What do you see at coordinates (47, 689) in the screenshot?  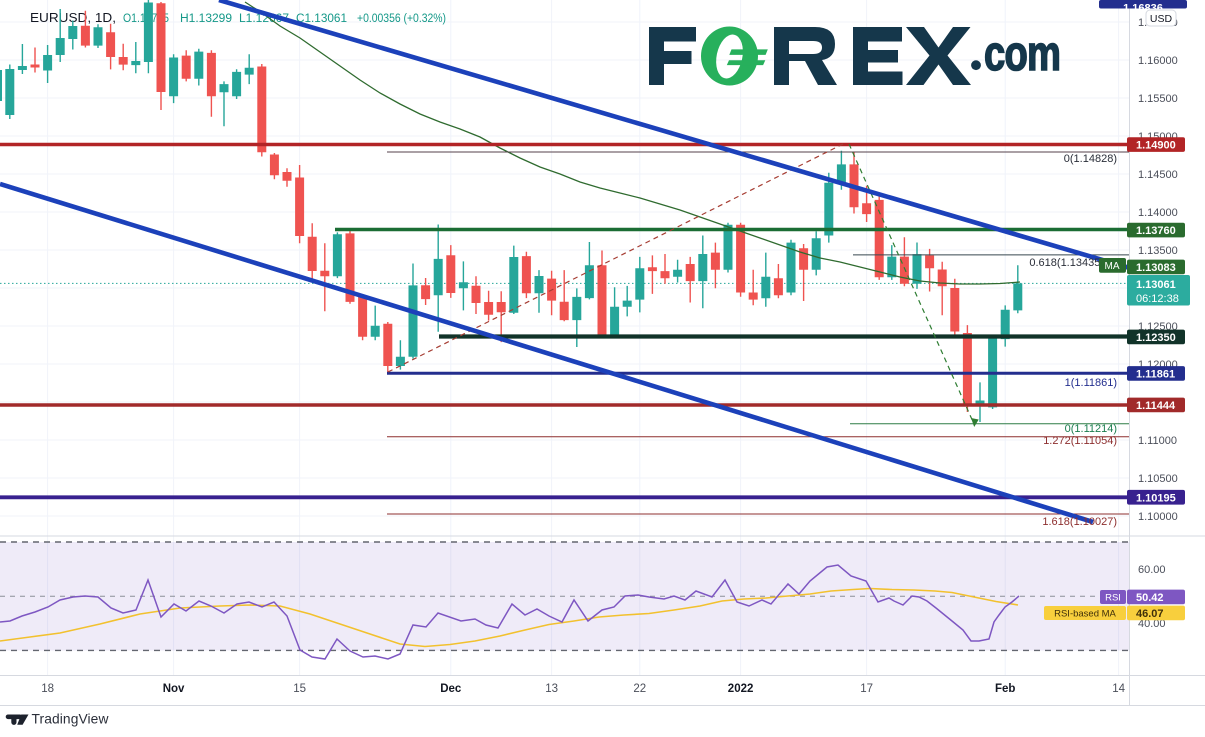 I see `svg-text: 18` at bounding box center [47, 689].